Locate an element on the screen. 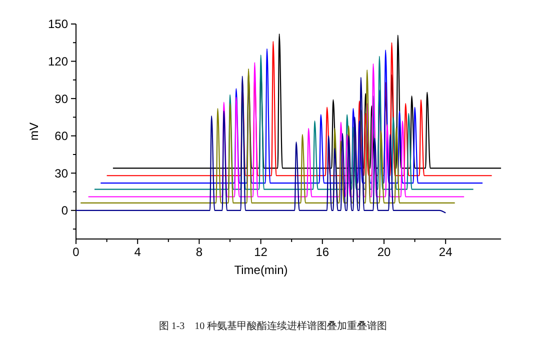  y-axis-title: mV is located at coordinates (34, 131).